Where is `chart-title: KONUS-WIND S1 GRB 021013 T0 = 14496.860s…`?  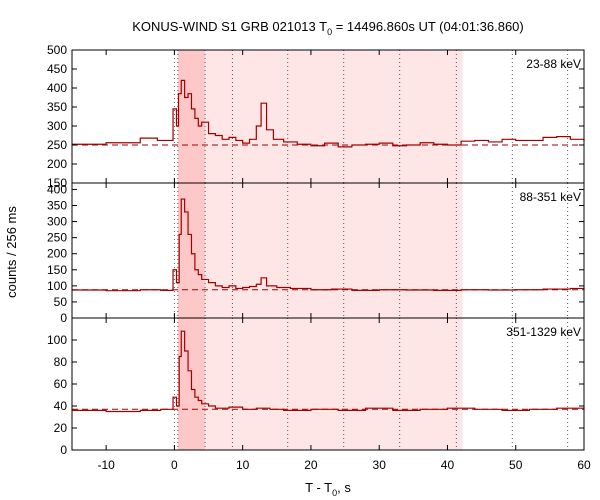
chart-title: KONUS-WIND S1 GRB 021013 T0 = 14496.860s… is located at coordinates (328, 28).